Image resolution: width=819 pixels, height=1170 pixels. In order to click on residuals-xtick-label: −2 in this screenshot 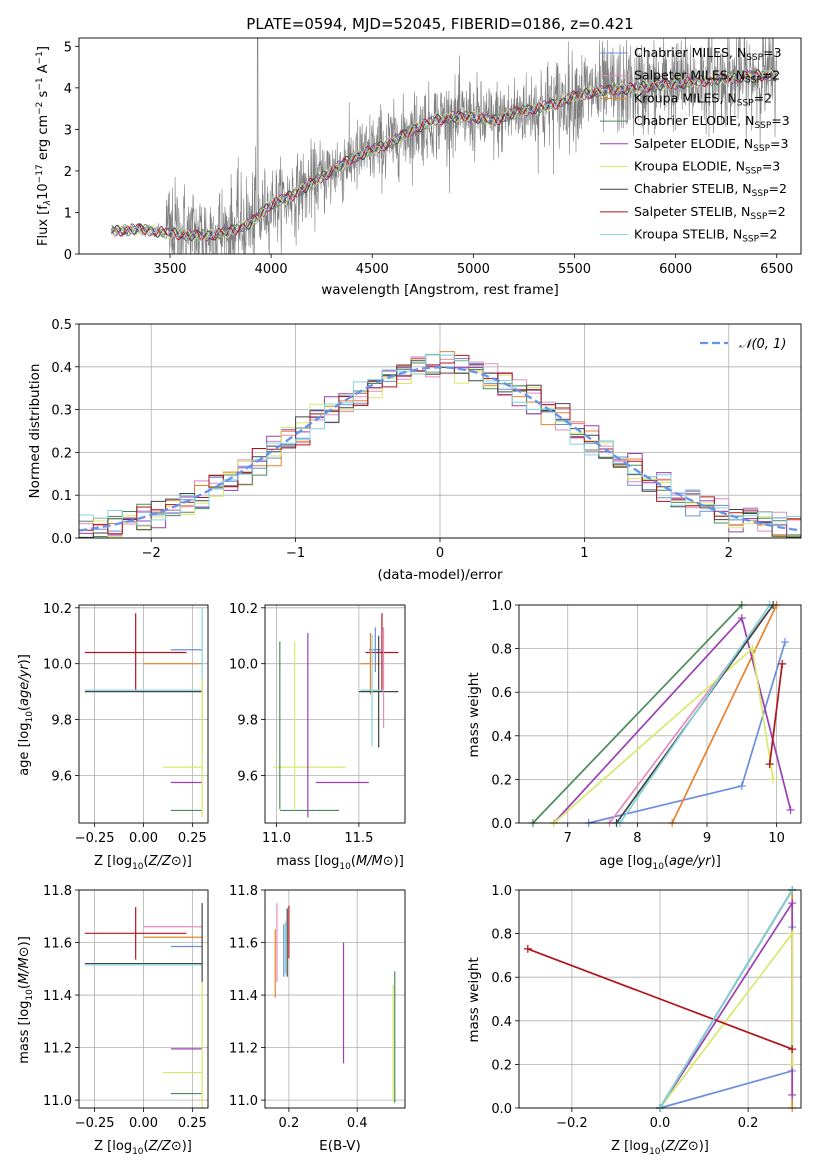, I will do `click(151, 553)`.